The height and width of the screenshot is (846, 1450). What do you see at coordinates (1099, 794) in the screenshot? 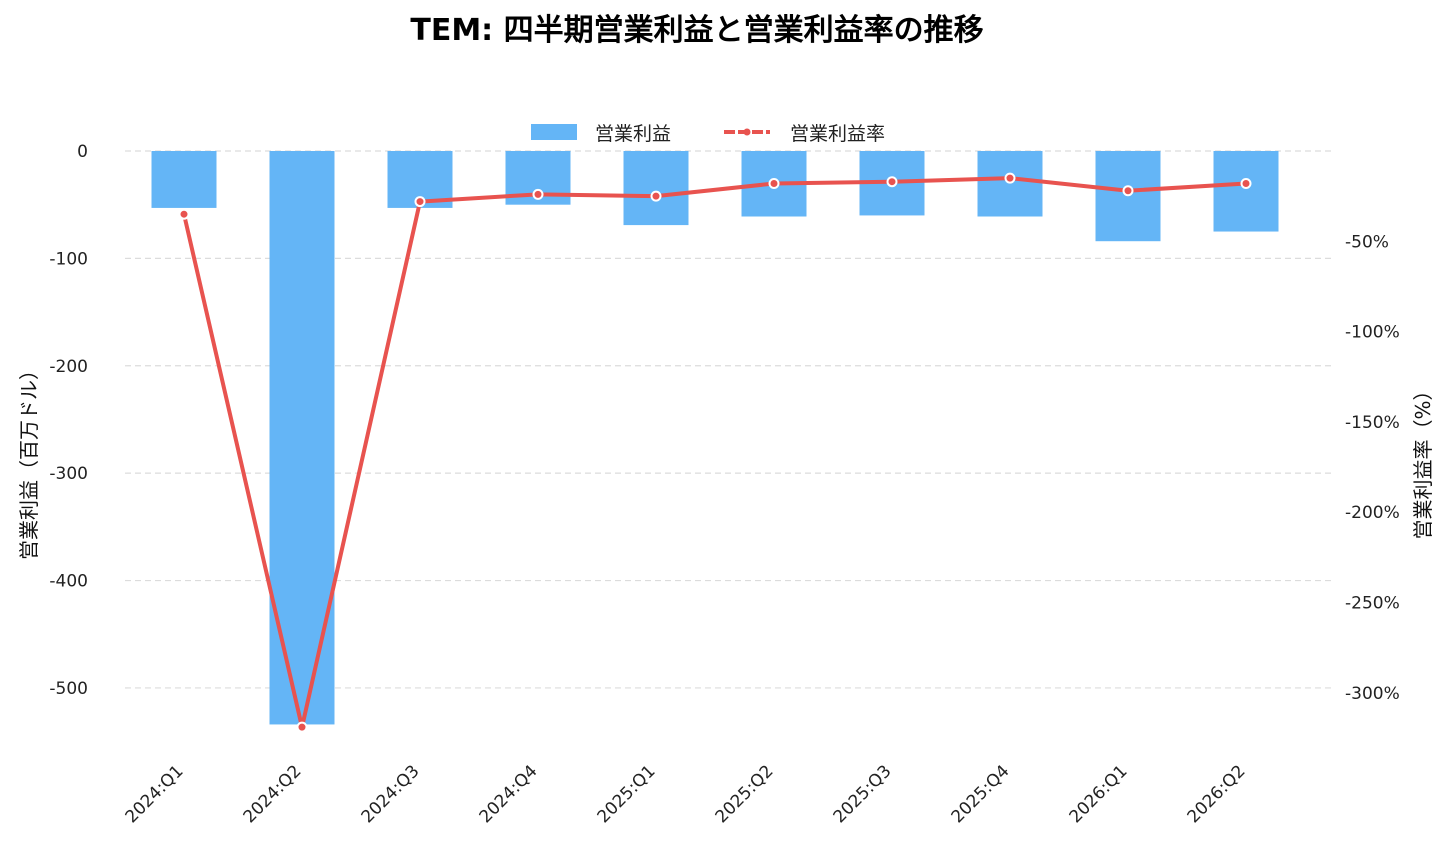
I see `x-tick-label: 2026:Q1` at bounding box center [1099, 794].